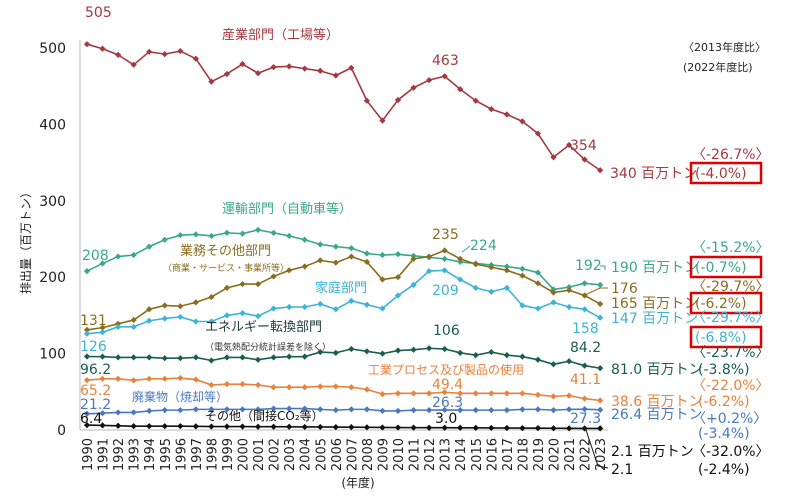  I want to click on end-value-label: 340 百万トン, so click(653, 174).